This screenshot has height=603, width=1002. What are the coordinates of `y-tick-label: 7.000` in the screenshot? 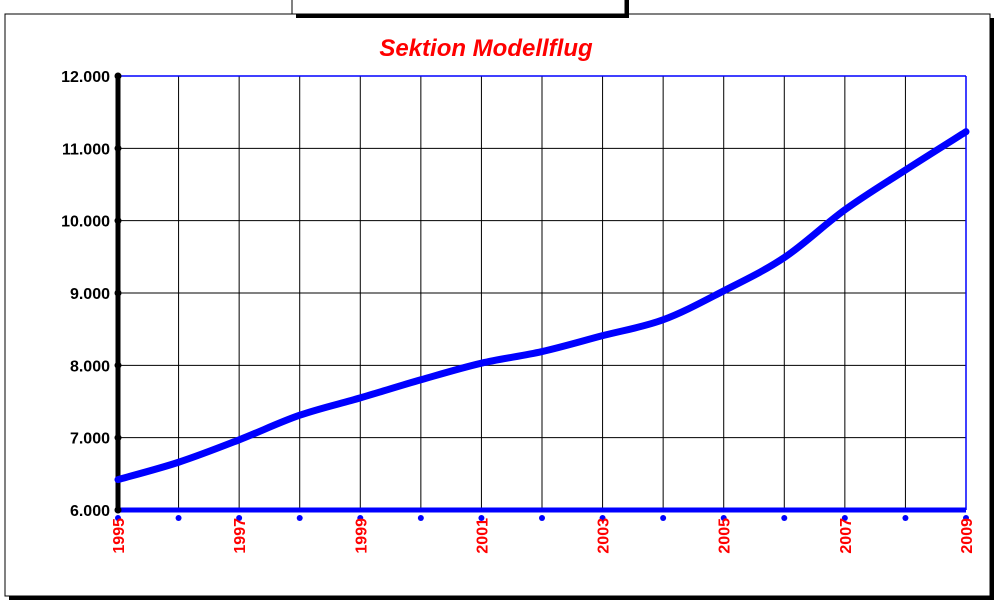 It's located at (90, 439).